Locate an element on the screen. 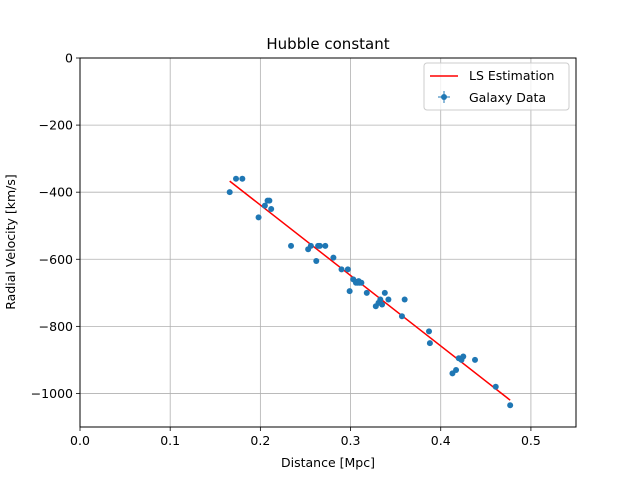 This screenshot has height=480, width=640. legend: LS Estimation Galaxy Data is located at coordinates (496, 86).